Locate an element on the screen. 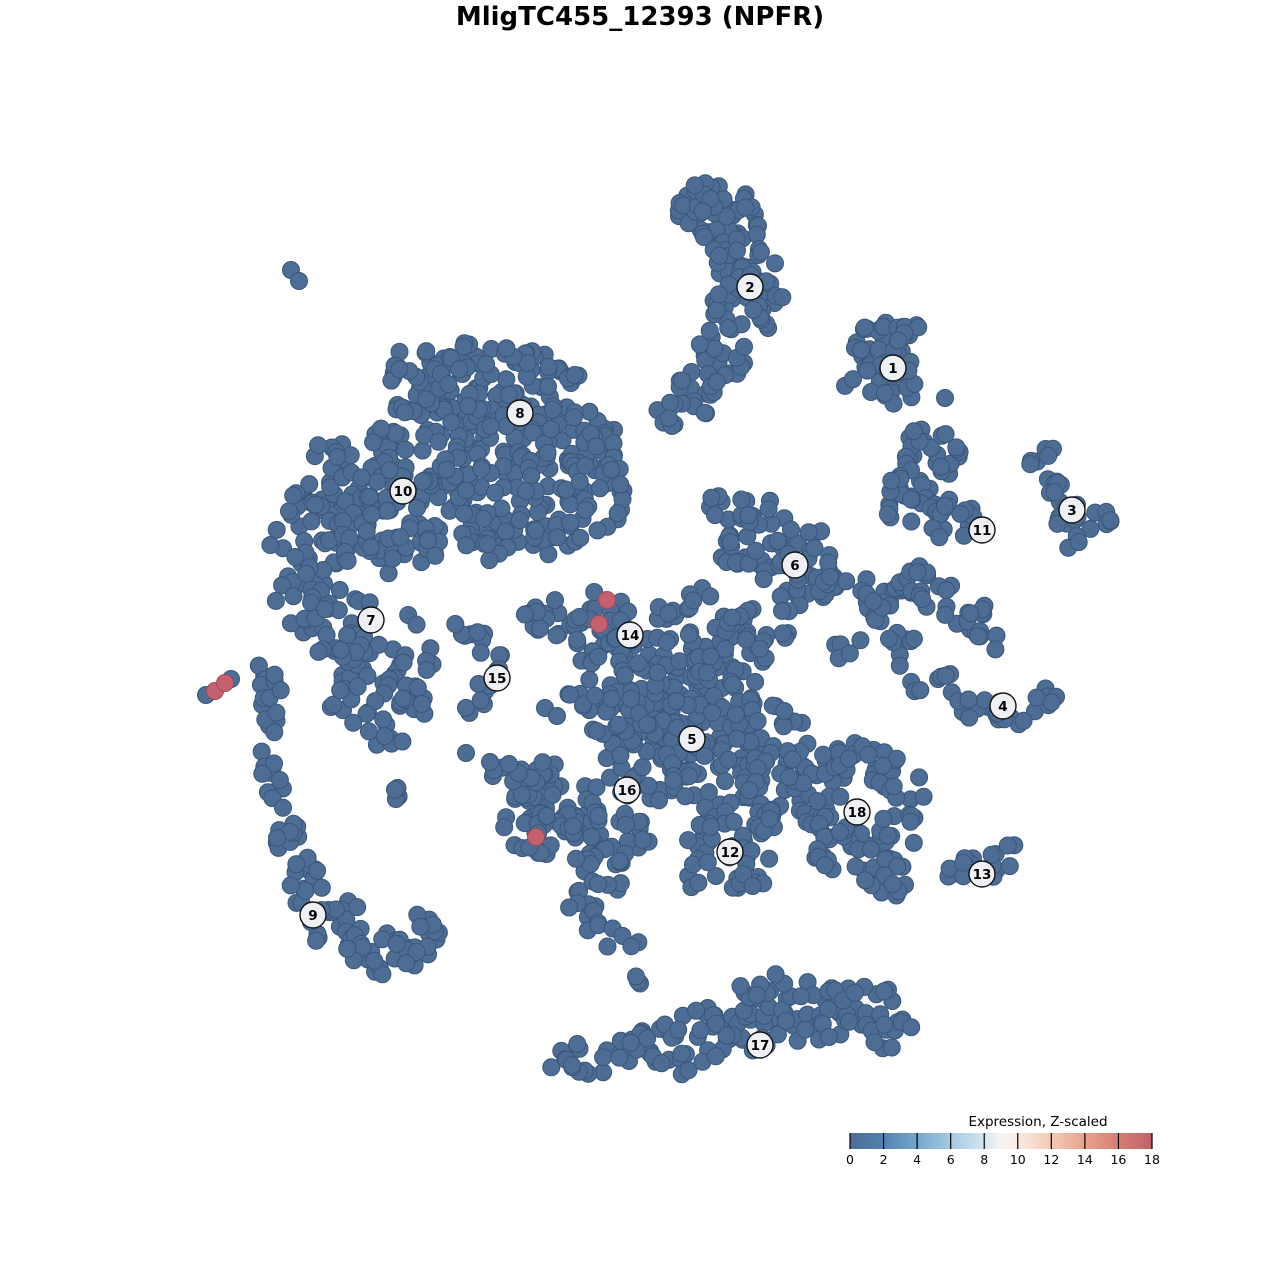  expression-legend: Expression, Z-scaled 0 2 4 6 8 10 12 14 16 18 is located at coordinates (1003, 1140).